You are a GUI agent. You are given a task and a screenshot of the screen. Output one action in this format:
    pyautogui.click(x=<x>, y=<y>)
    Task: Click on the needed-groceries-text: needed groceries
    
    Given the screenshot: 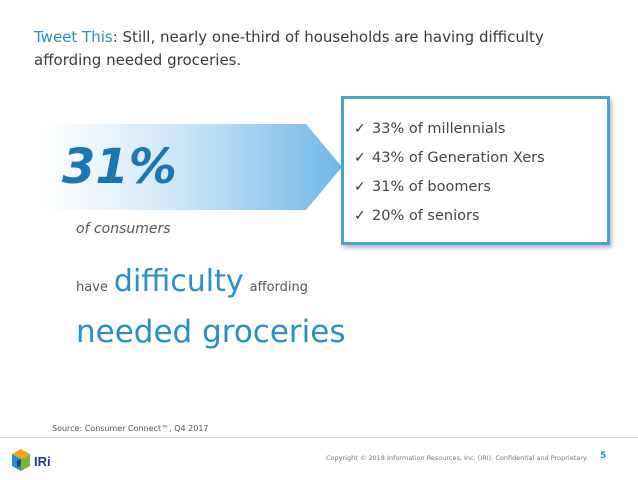 What is the action you would take?
    pyautogui.click(x=211, y=332)
    